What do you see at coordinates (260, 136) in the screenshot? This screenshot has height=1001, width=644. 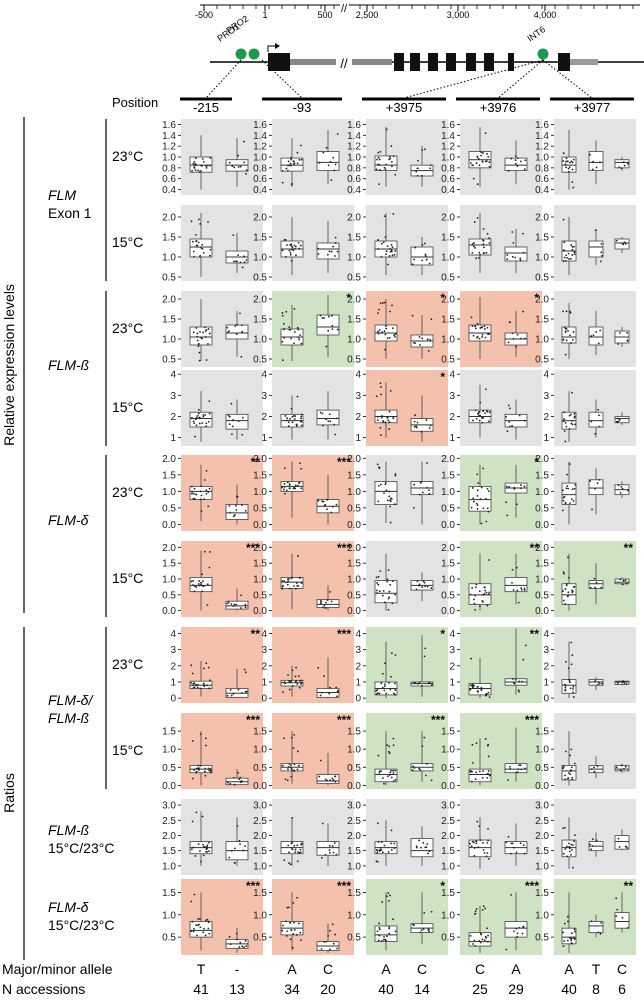 I see `y-tick-label: 1.4` at bounding box center [260, 136].